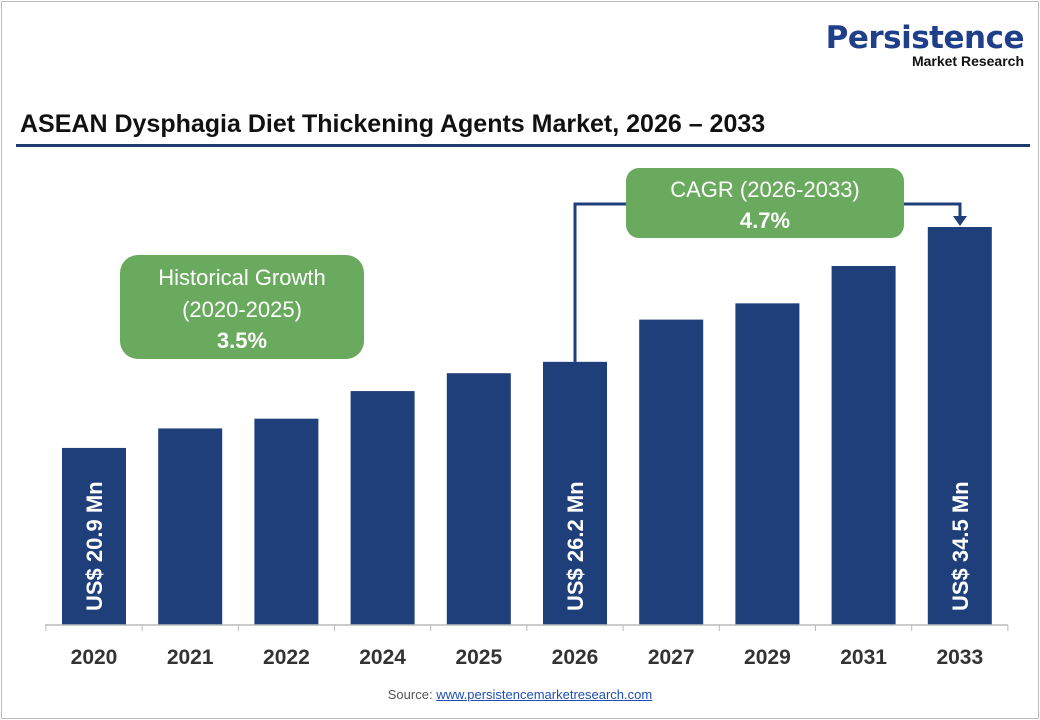 The width and height of the screenshot is (1040, 720). What do you see at coordinates (94, 657) in the screenshot?
I see `x-tick-label: 2020` at bounding box center [94, 657].